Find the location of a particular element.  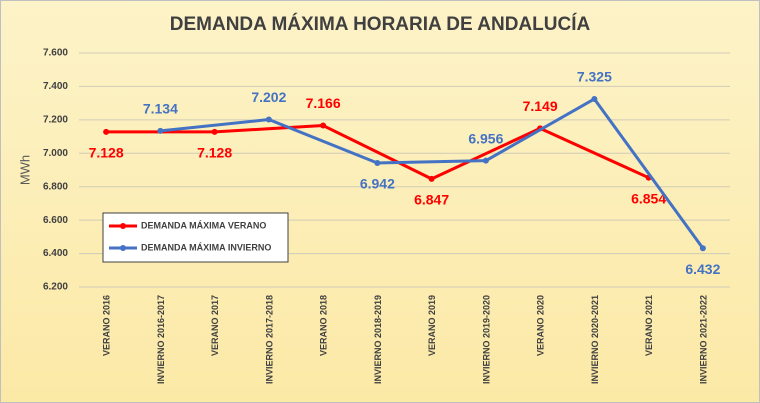

data-label: 6.942 is located at coordinates (377, 184).